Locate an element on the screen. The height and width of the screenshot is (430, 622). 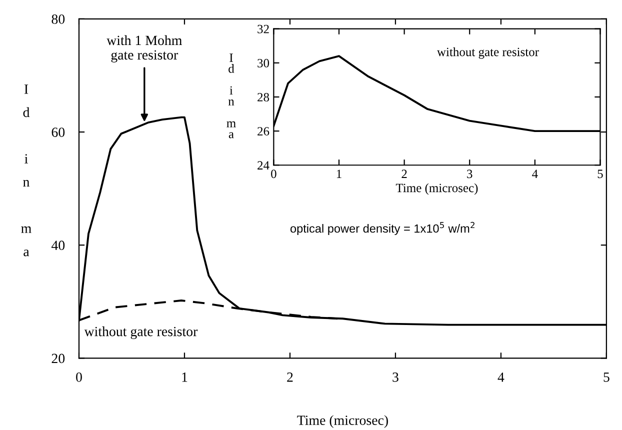
y-tick-label: 40 is located at coordinates (58, 245).